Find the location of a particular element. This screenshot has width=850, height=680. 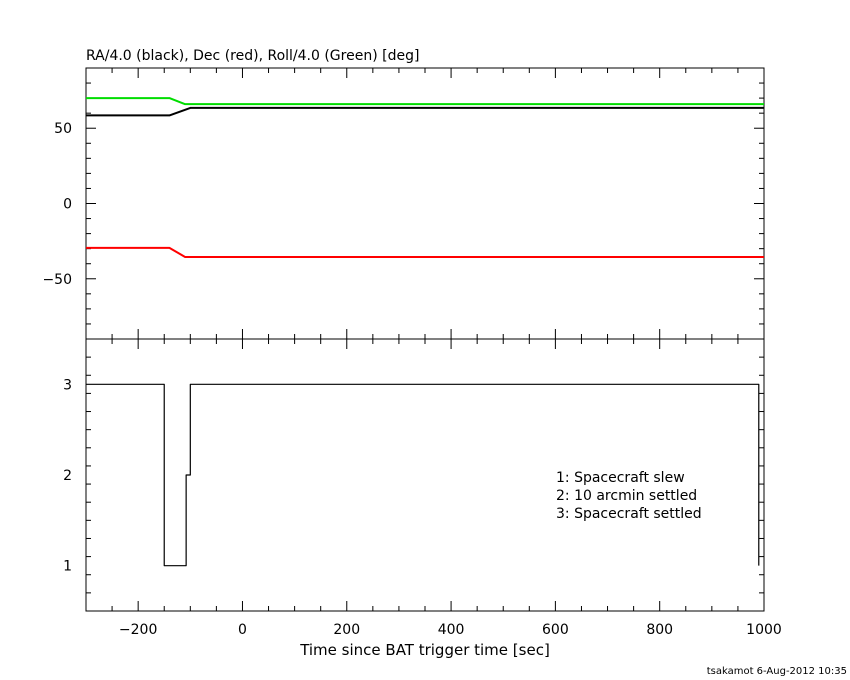

y-tick-label: 0 is located at coordinates (67, 205).